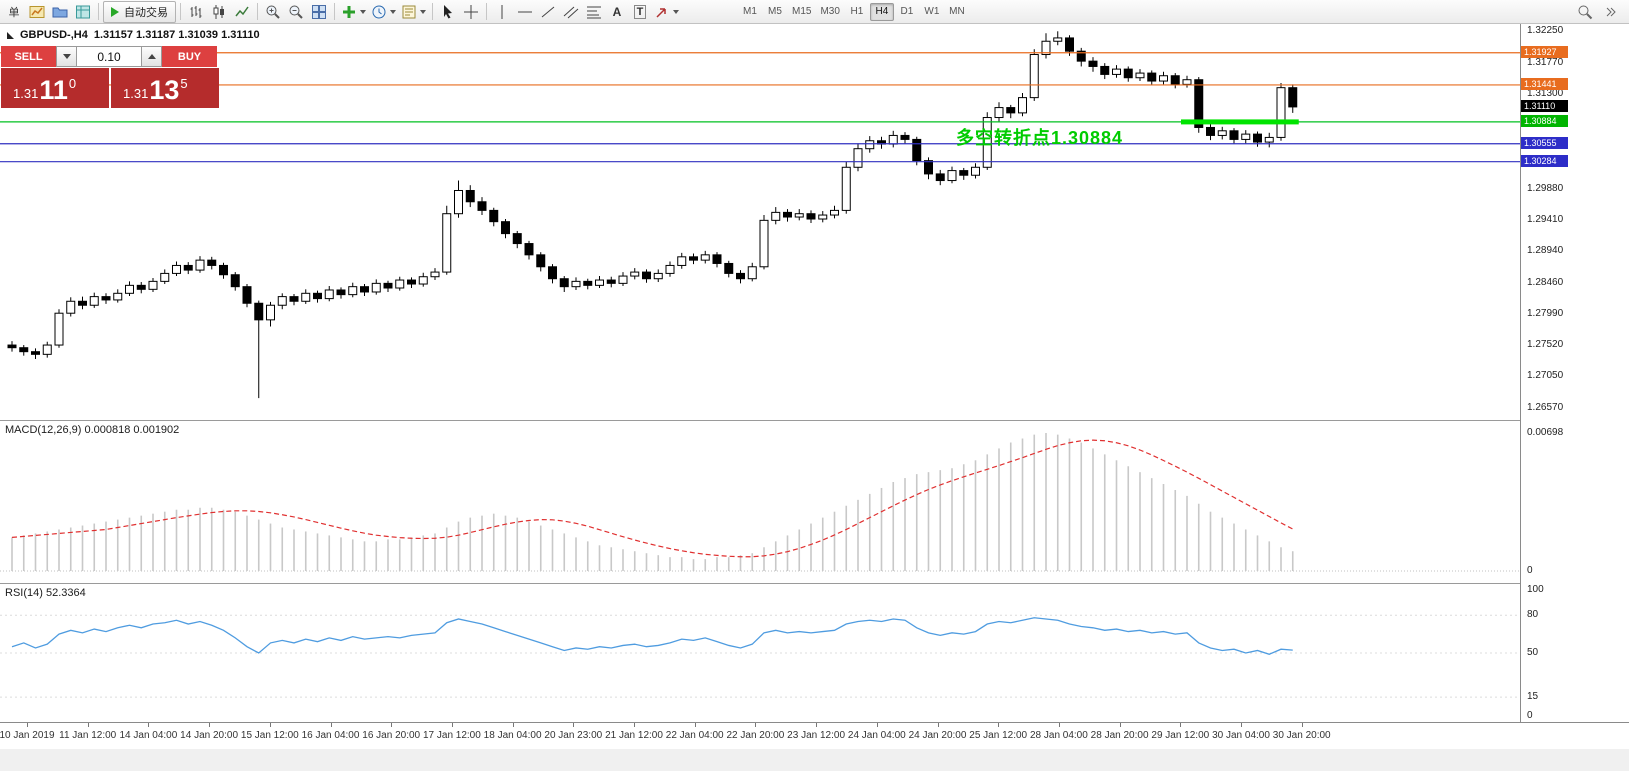 This screenshot has width=1629, height=771. What do you see at coordinates (219, 12) in the screenshot?
I see `candlestick-mode-button` at bounding box center [219, 12].